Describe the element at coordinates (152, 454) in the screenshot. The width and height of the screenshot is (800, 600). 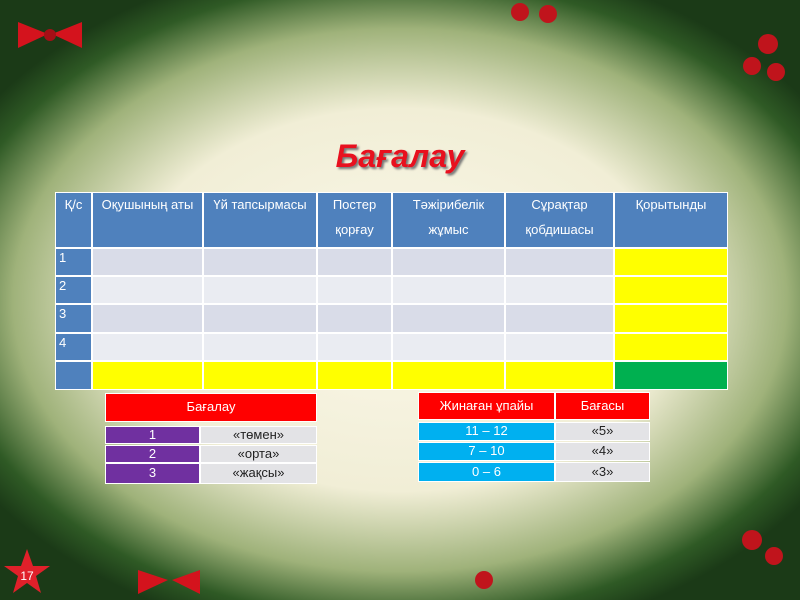
I see `grade-number: 2` at that location.